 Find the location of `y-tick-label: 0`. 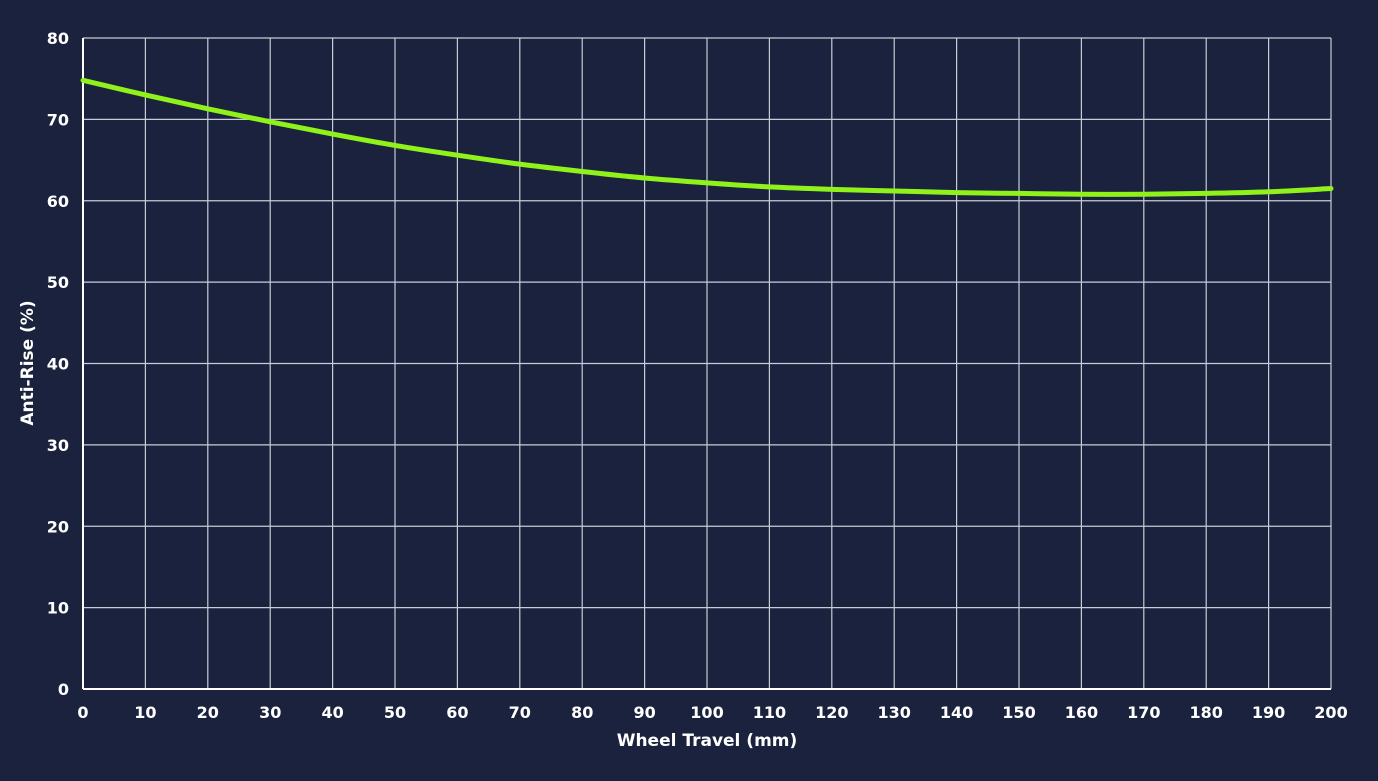

y-tick-label: 0 is located at coordinates (63, 689).